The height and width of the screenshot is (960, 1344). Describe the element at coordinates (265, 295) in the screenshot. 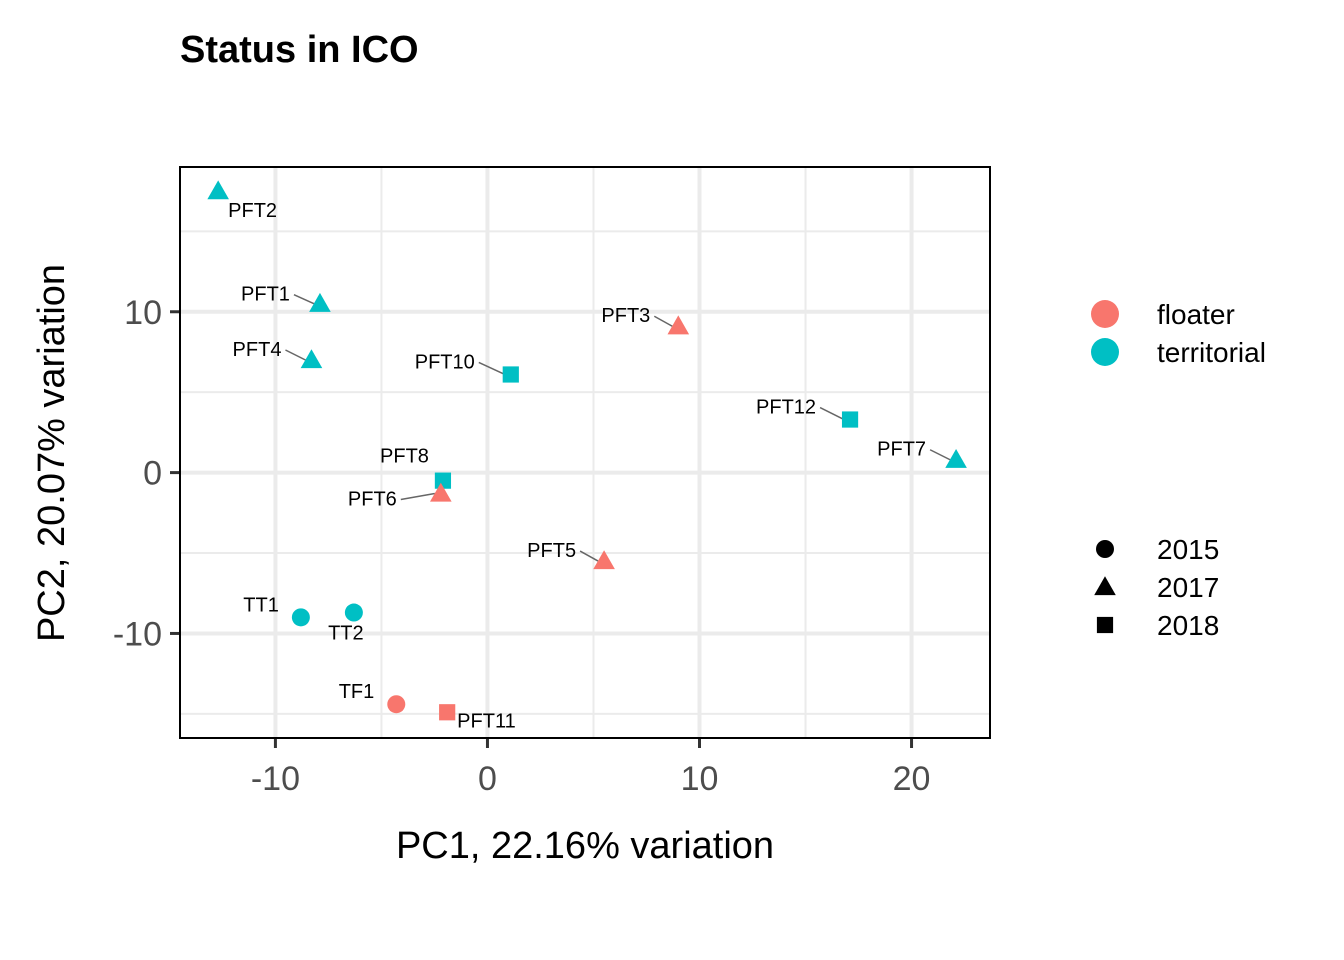

I see `point-label: PFT1` at that location.